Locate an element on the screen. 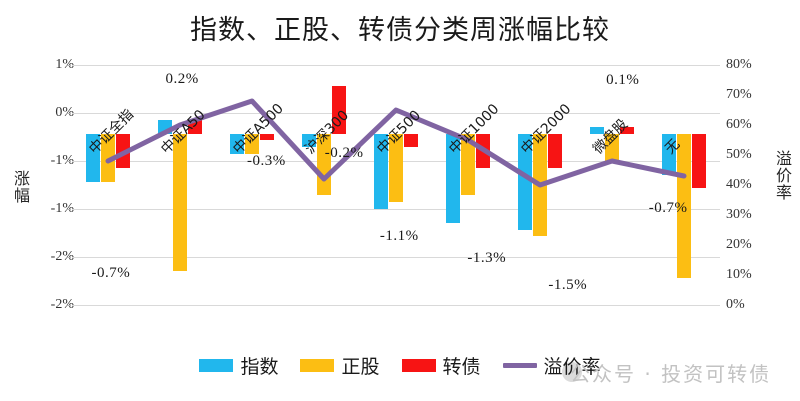 The image size is (800, 401). bar-转债-中证全指 is located at coordinates (123, 150).